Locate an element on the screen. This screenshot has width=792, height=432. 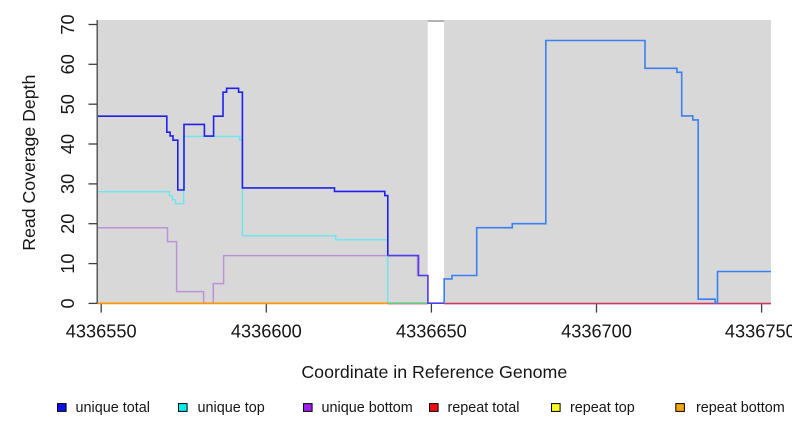
svg-text: 50 is located at coordinates (68, 104).